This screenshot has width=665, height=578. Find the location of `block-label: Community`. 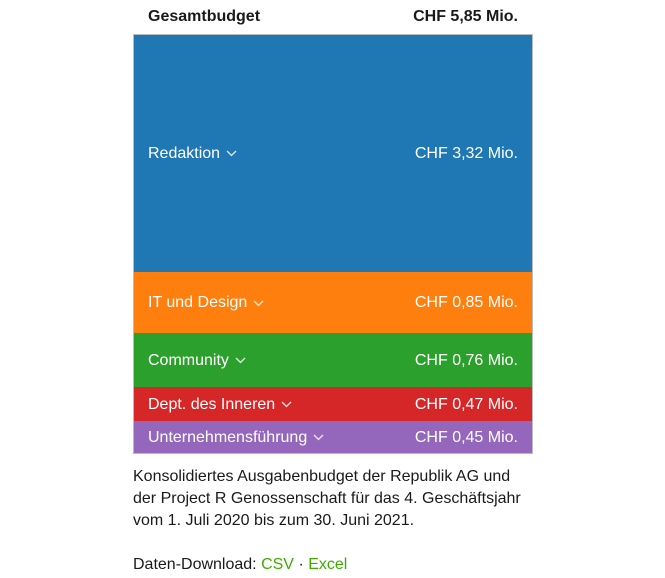

block-label: Community is located at coordinates (197, 361).